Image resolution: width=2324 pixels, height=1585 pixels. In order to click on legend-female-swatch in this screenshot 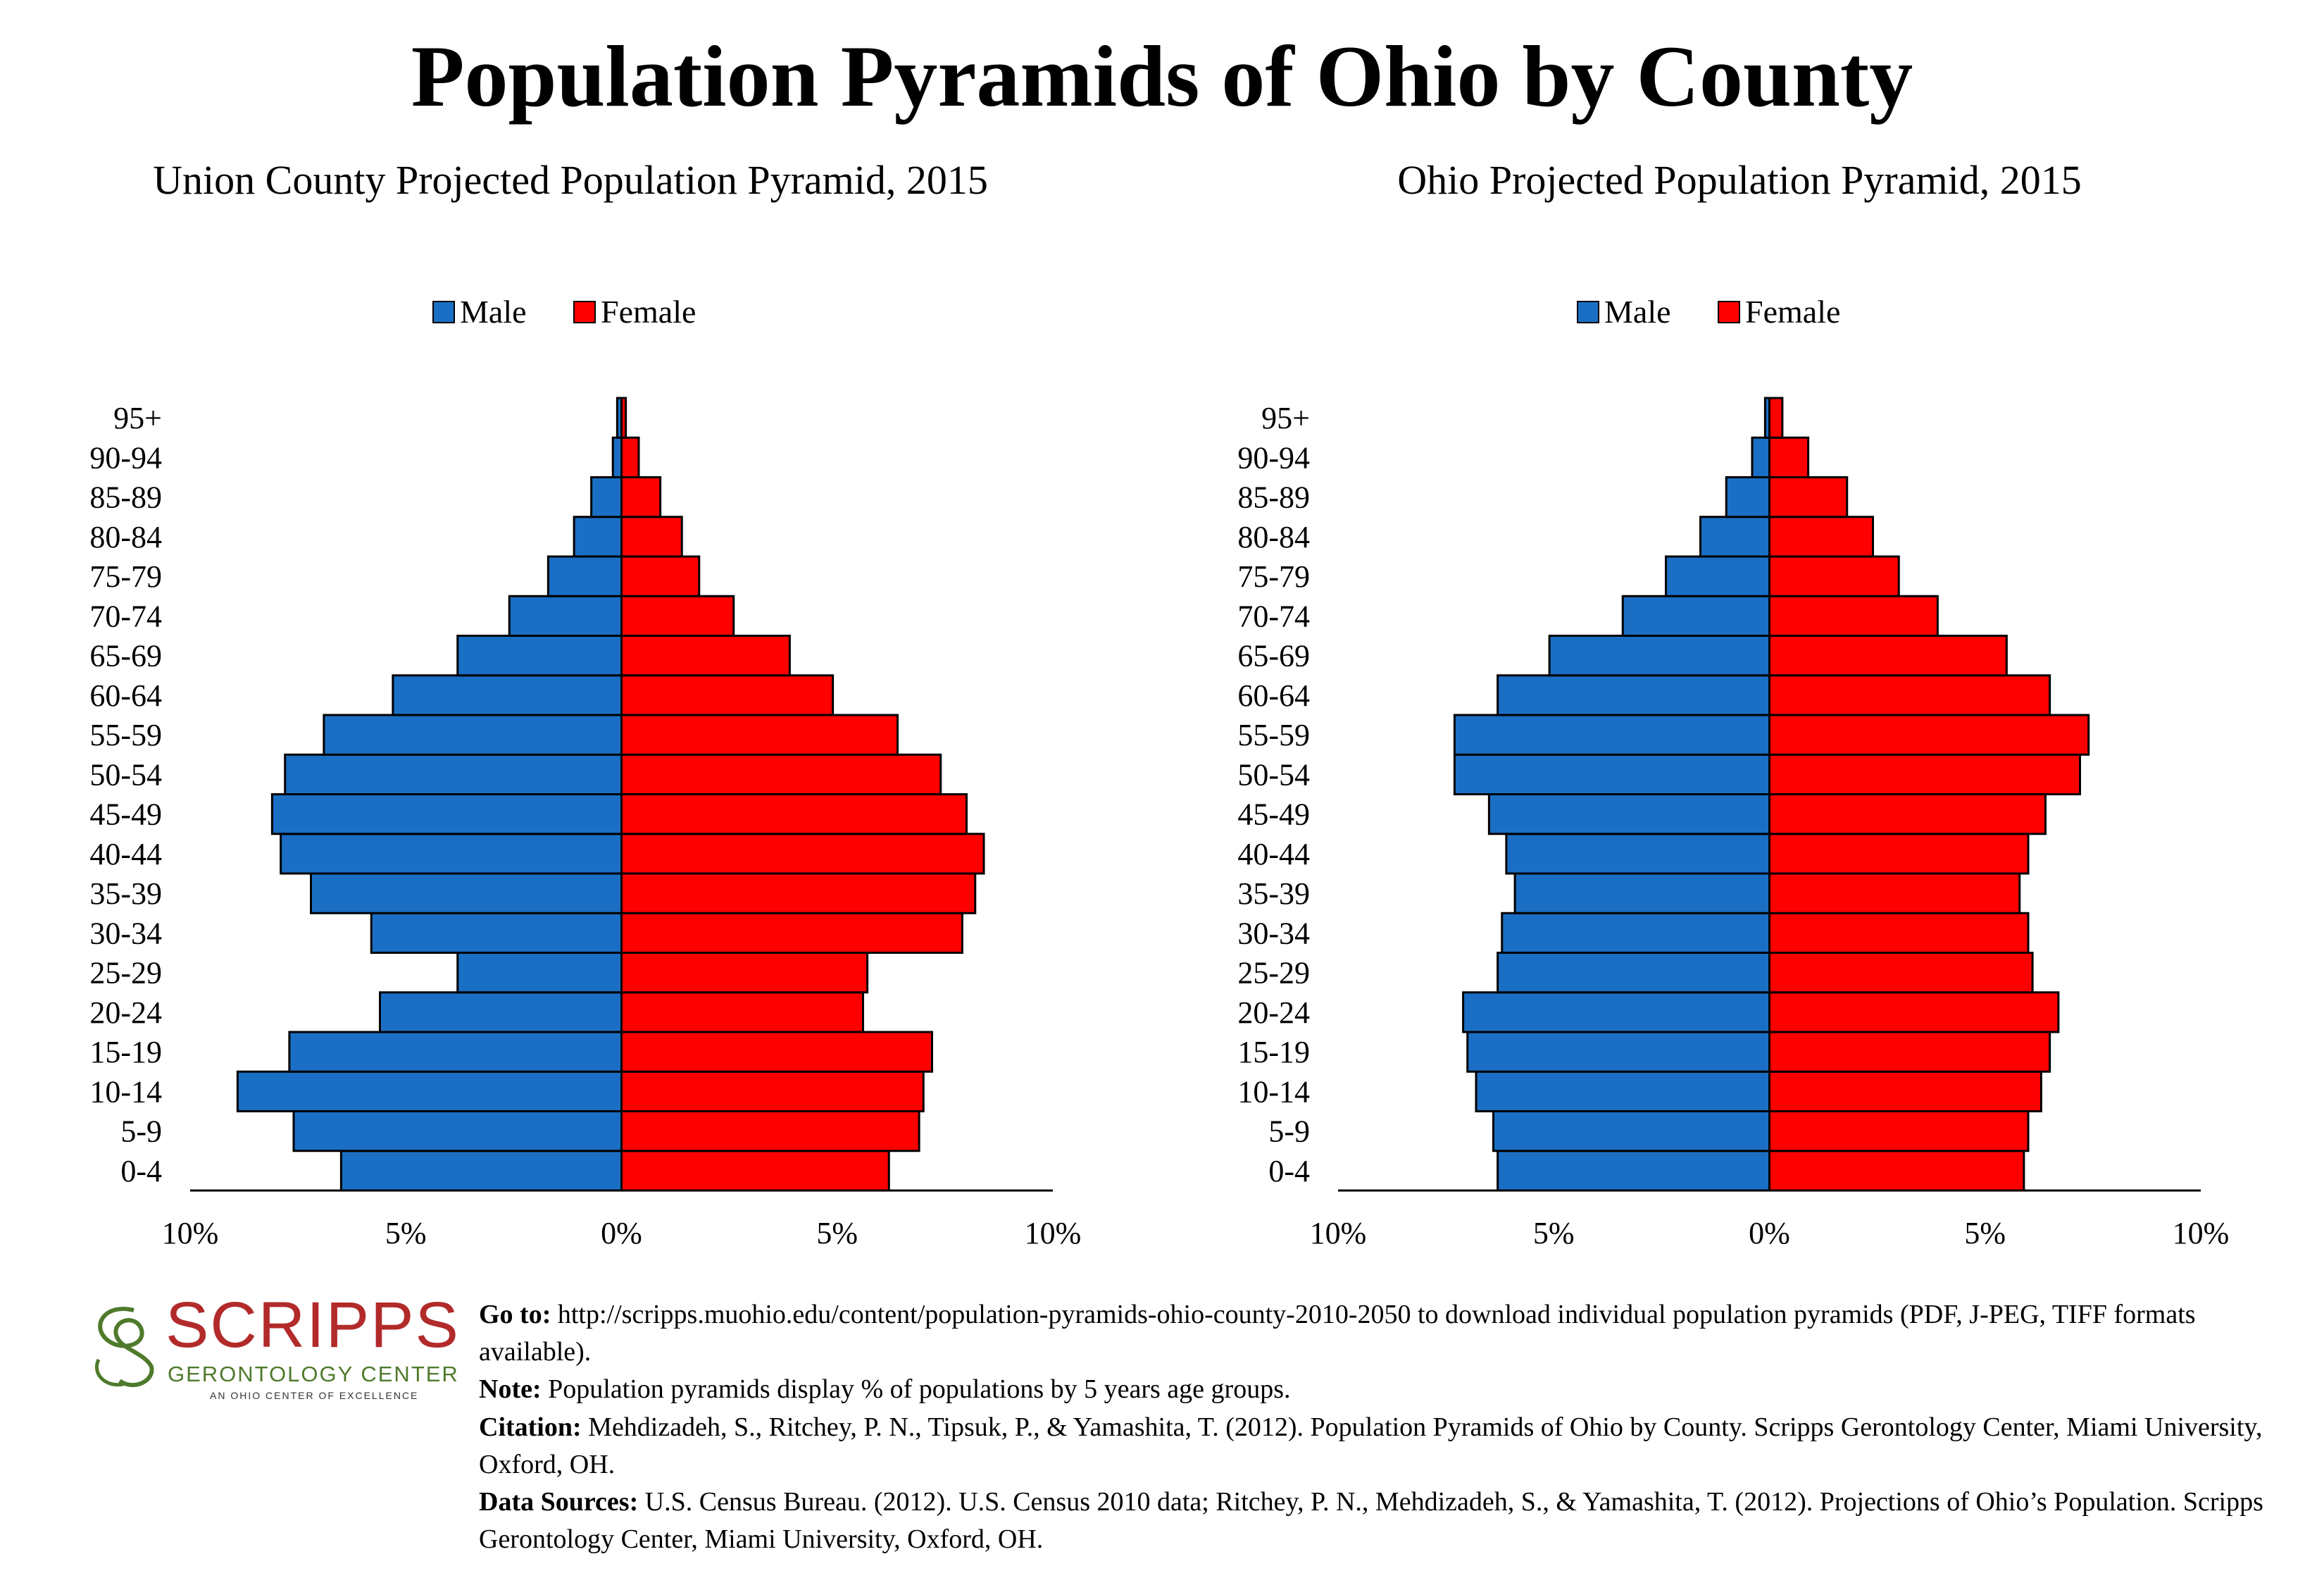, I will do `click(1729, 312)`.